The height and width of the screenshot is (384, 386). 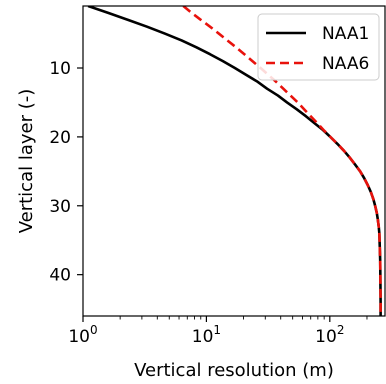 What do you see at coordinates (60, 69) in the screenshot?
I see `y-tick-label: 10` at bounding box center [60, 69].